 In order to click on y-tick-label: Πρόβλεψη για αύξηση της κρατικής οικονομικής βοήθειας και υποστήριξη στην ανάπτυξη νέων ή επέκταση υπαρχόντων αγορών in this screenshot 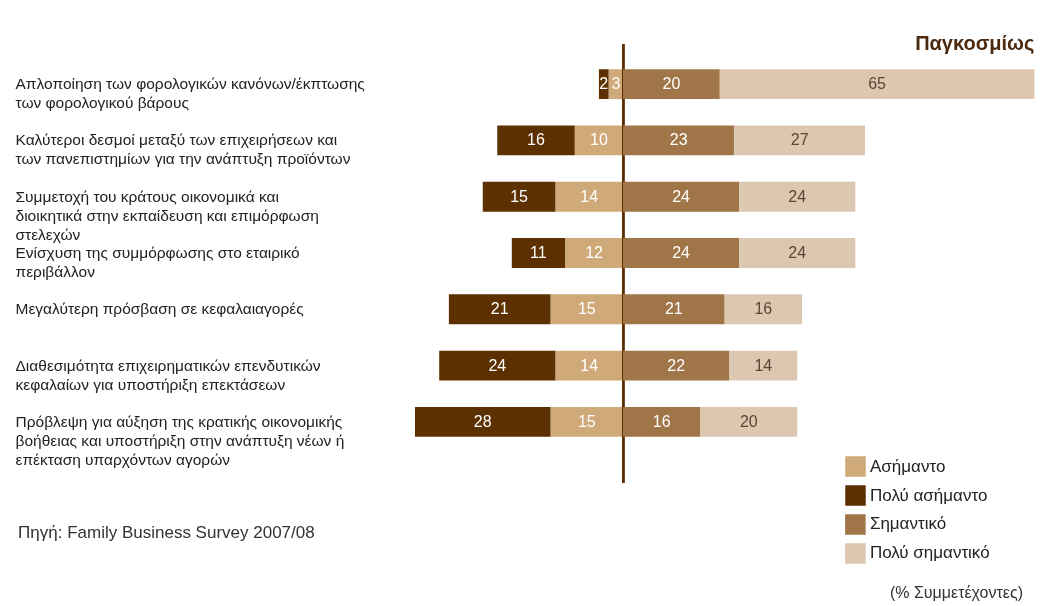, I will do `click(180, 440)`.